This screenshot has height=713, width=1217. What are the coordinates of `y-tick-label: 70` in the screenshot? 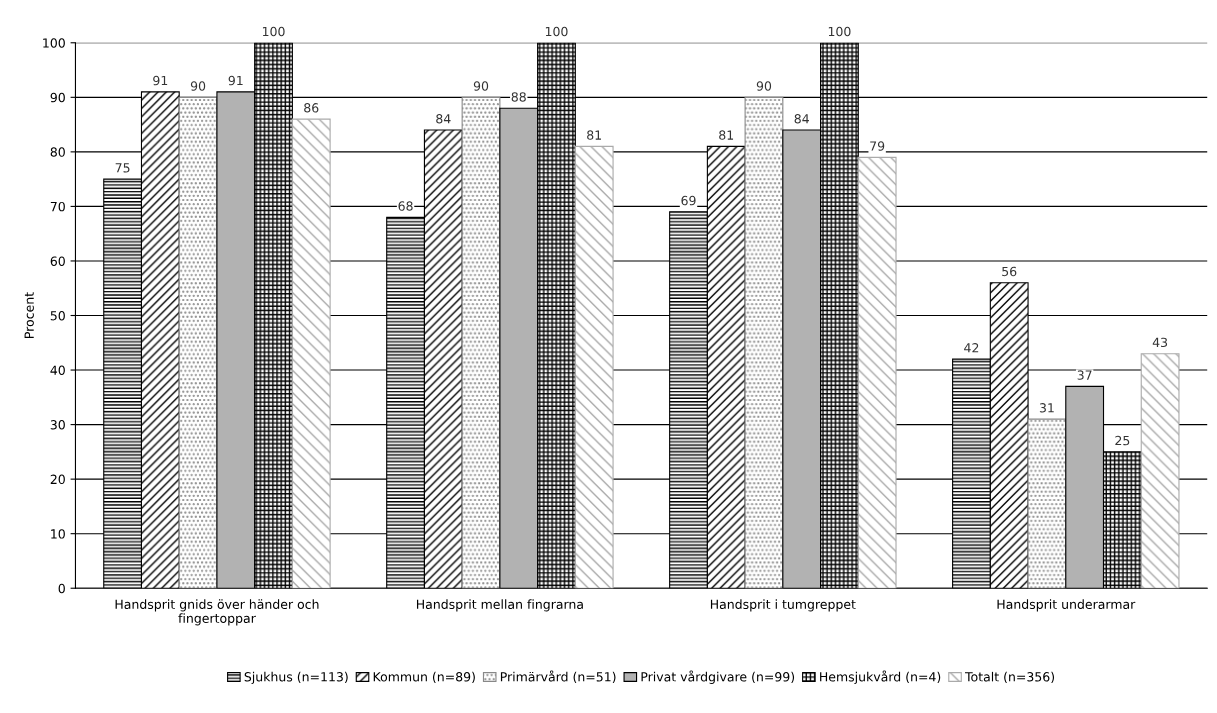 It's located at (57, 206).